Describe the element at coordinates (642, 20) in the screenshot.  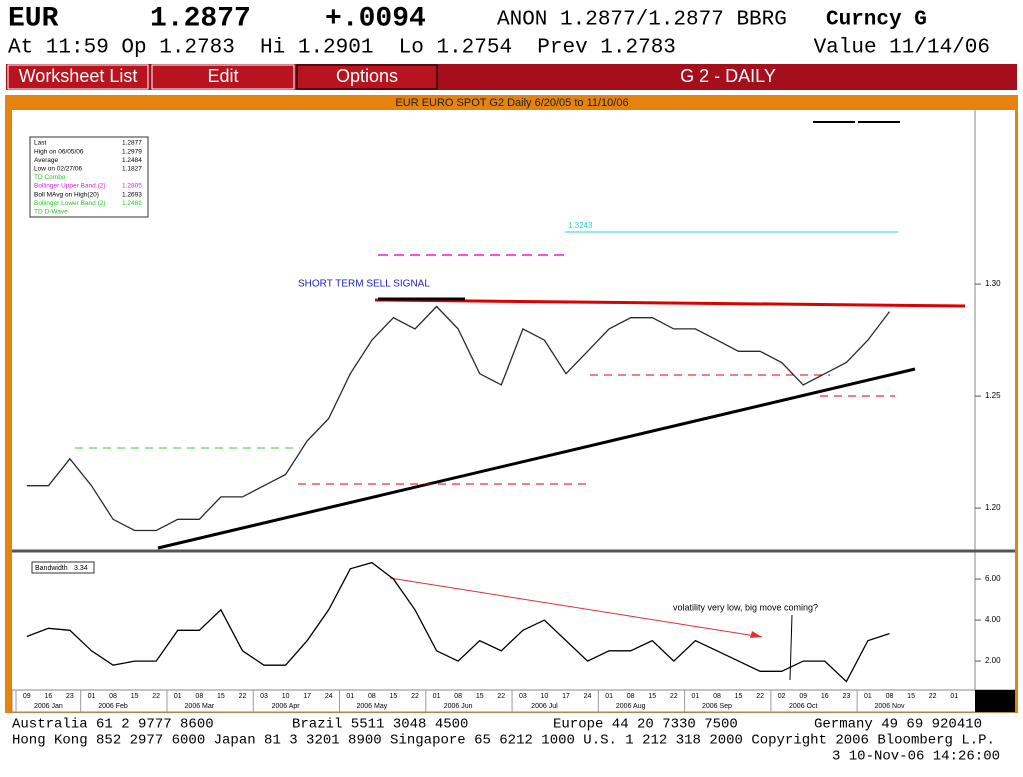
I see `quote: ANON 1.2877/1.2877 BBRG` at that location.